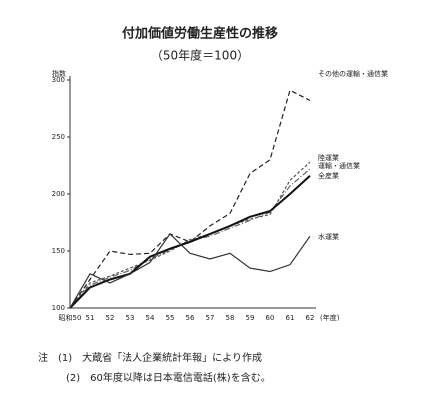 The height and width of the screenshot is (415, 430). Describe the element at coordinates (328, 175) in the screenshot. I see `legend-label: 全産業` at that location.